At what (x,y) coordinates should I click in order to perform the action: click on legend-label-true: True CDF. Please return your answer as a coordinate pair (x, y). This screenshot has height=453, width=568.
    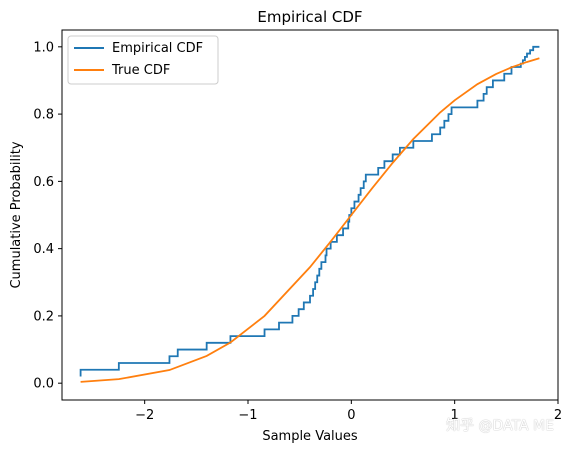
    Looking at the image, I should click on (140, 70).